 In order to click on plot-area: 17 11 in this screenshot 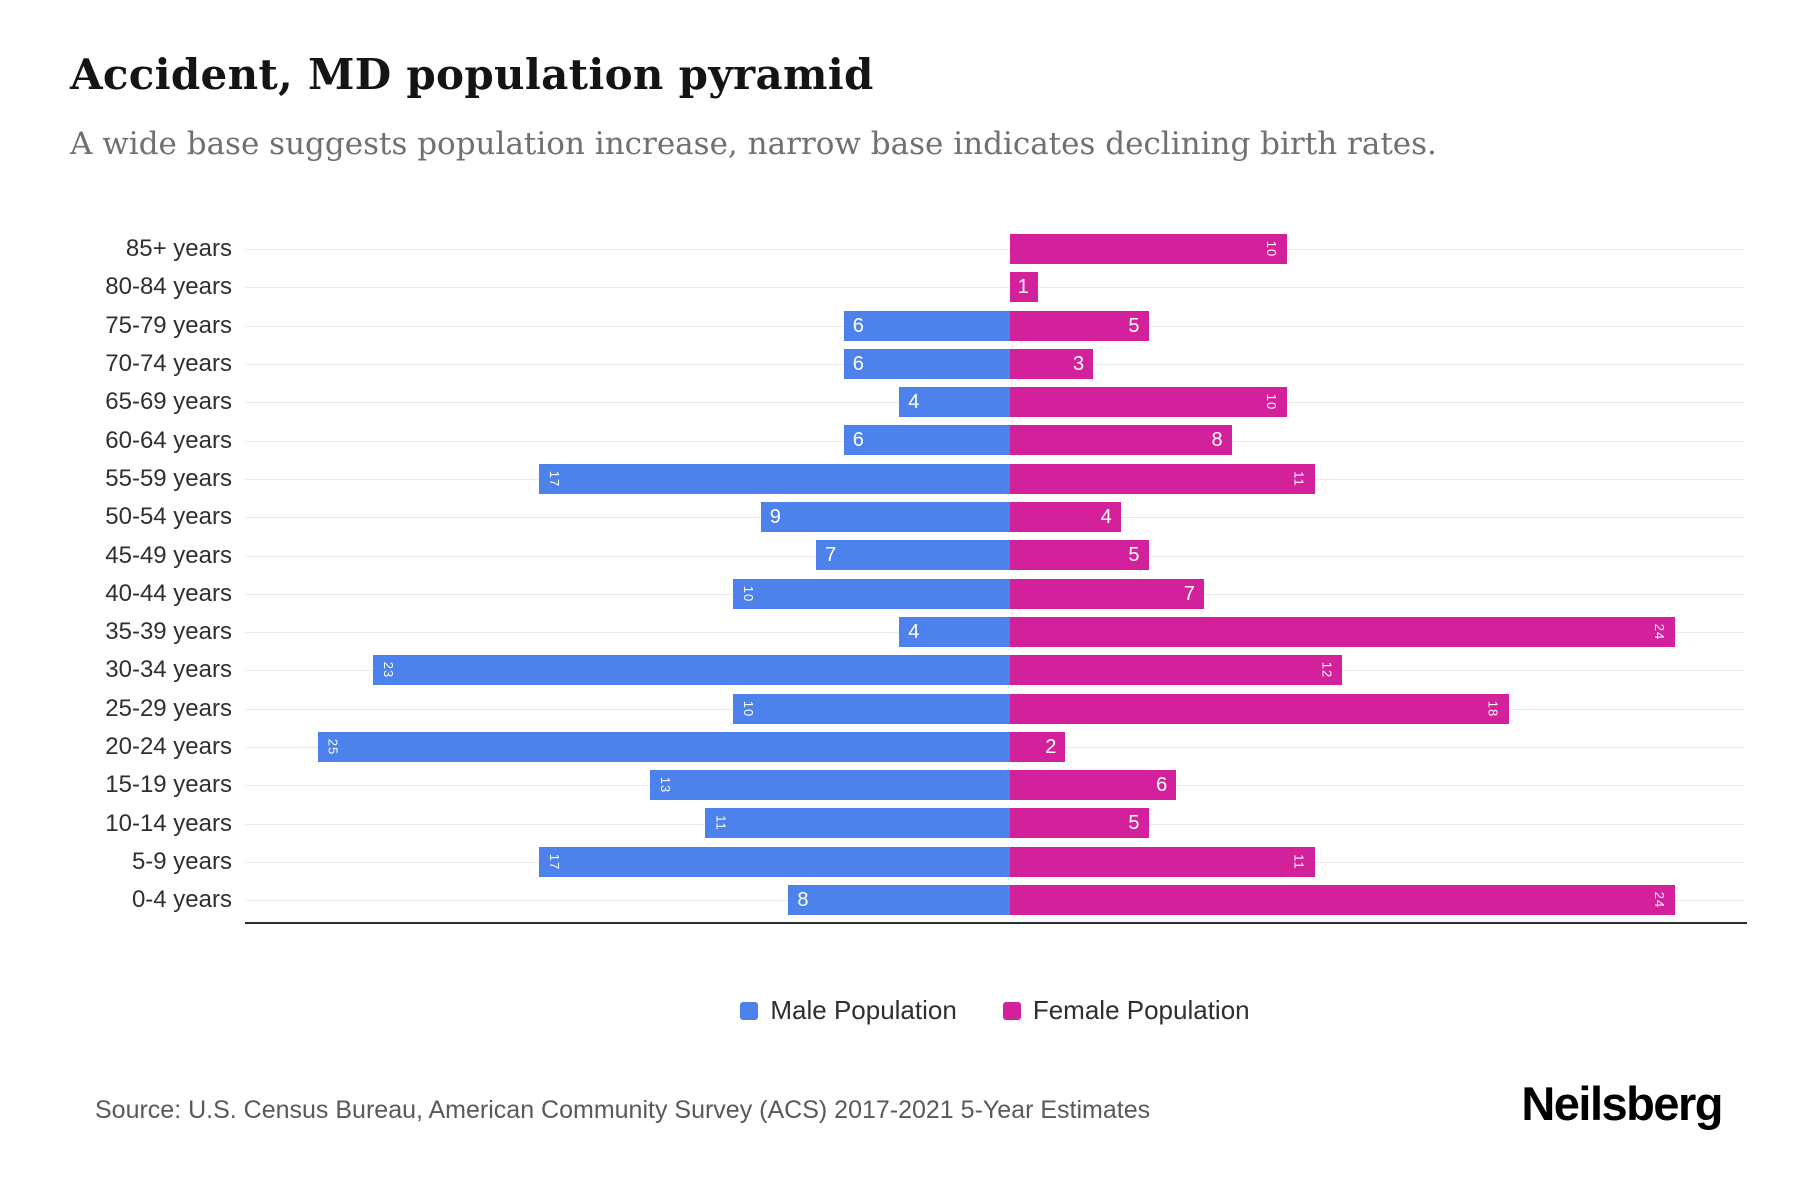, I will do `click(1022, 862)`.